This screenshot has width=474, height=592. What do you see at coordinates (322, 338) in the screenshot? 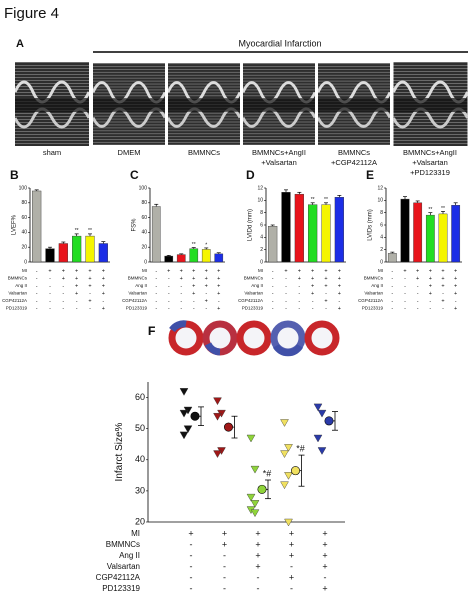
I see `heart-slice` at bounding box center [322, 338].